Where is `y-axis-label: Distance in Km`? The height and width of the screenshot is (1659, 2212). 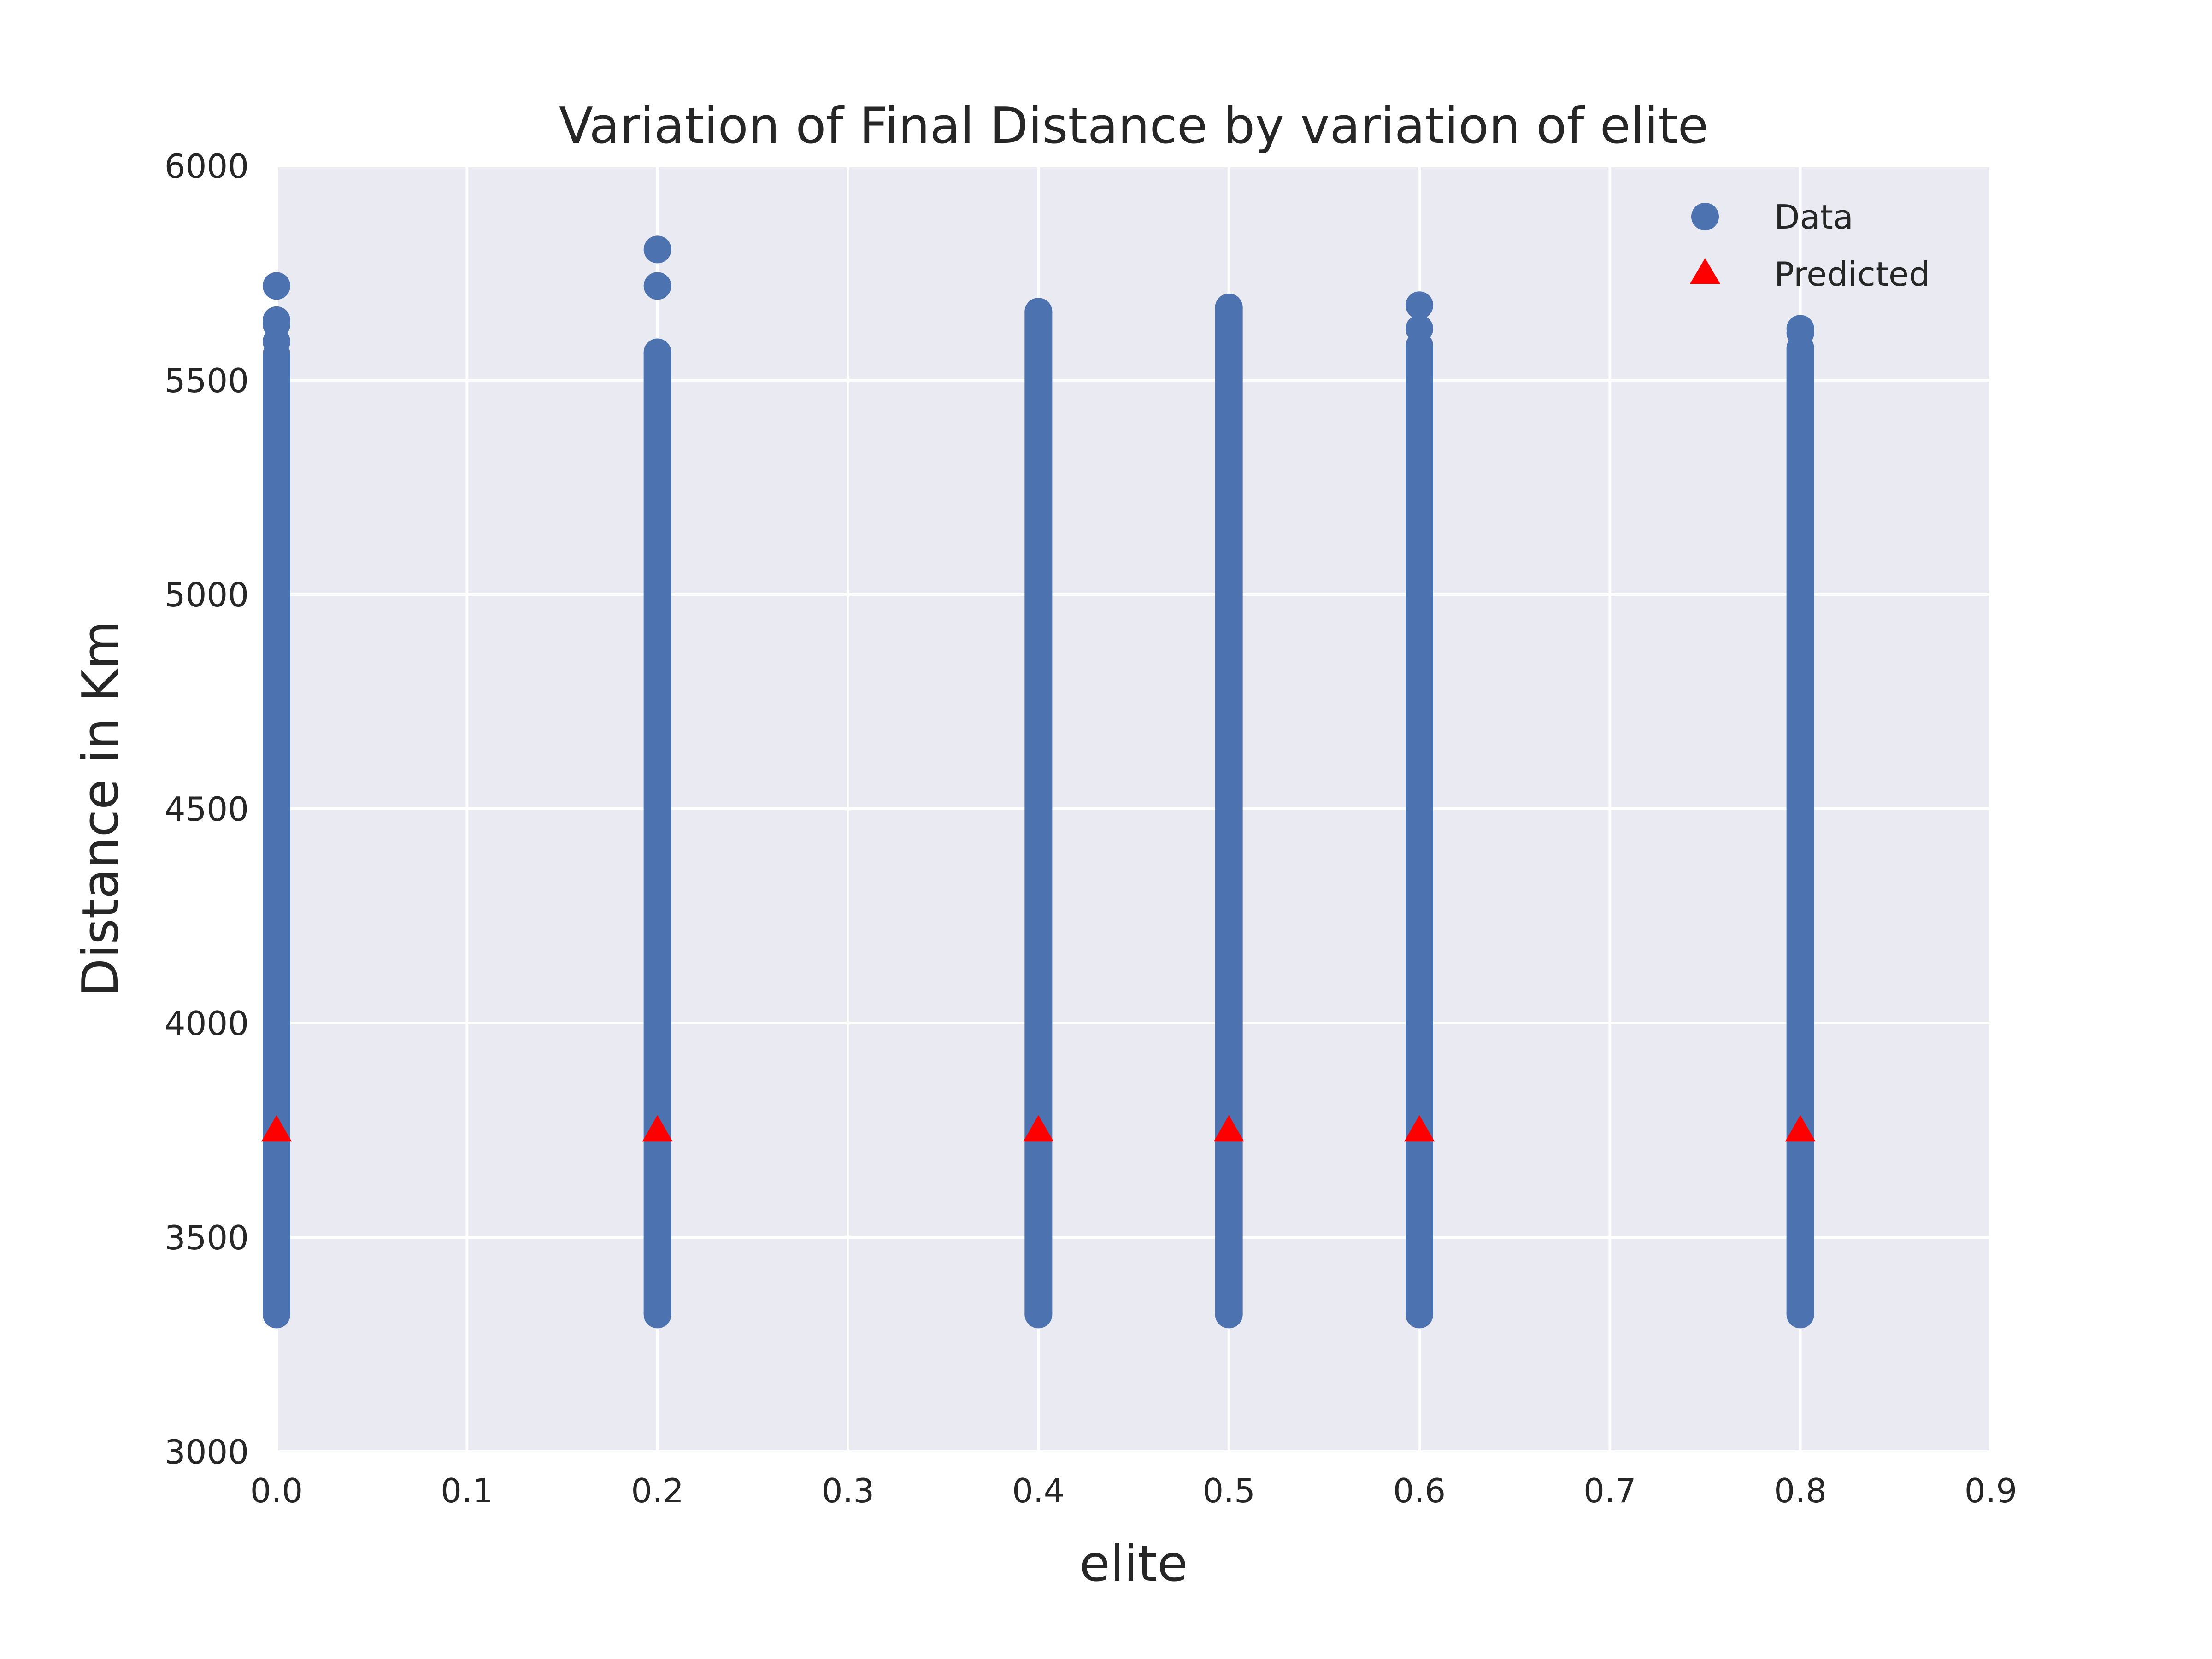
y-axis-label: Distance in Km is located at coordinates (100, 808).